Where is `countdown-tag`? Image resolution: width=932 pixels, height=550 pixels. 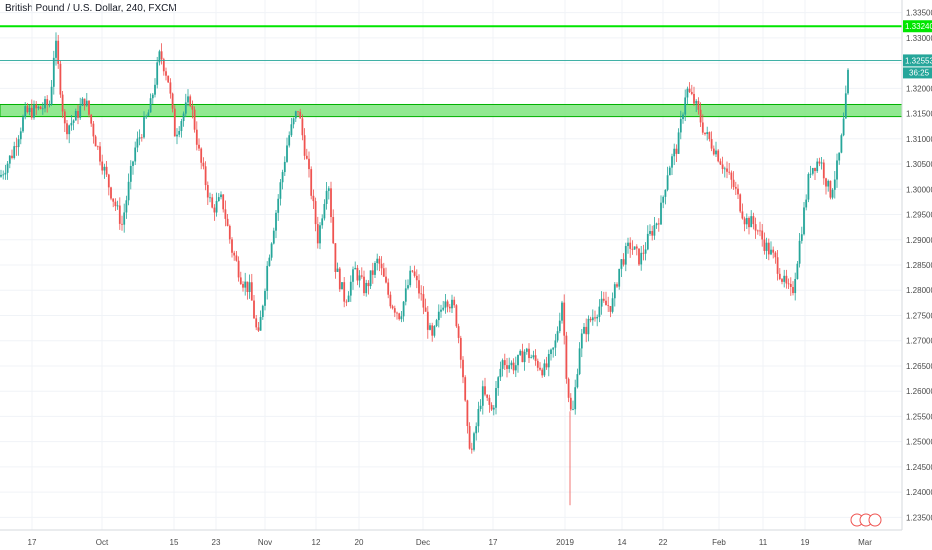 countdown-tag is located at coordinates (917, 73).